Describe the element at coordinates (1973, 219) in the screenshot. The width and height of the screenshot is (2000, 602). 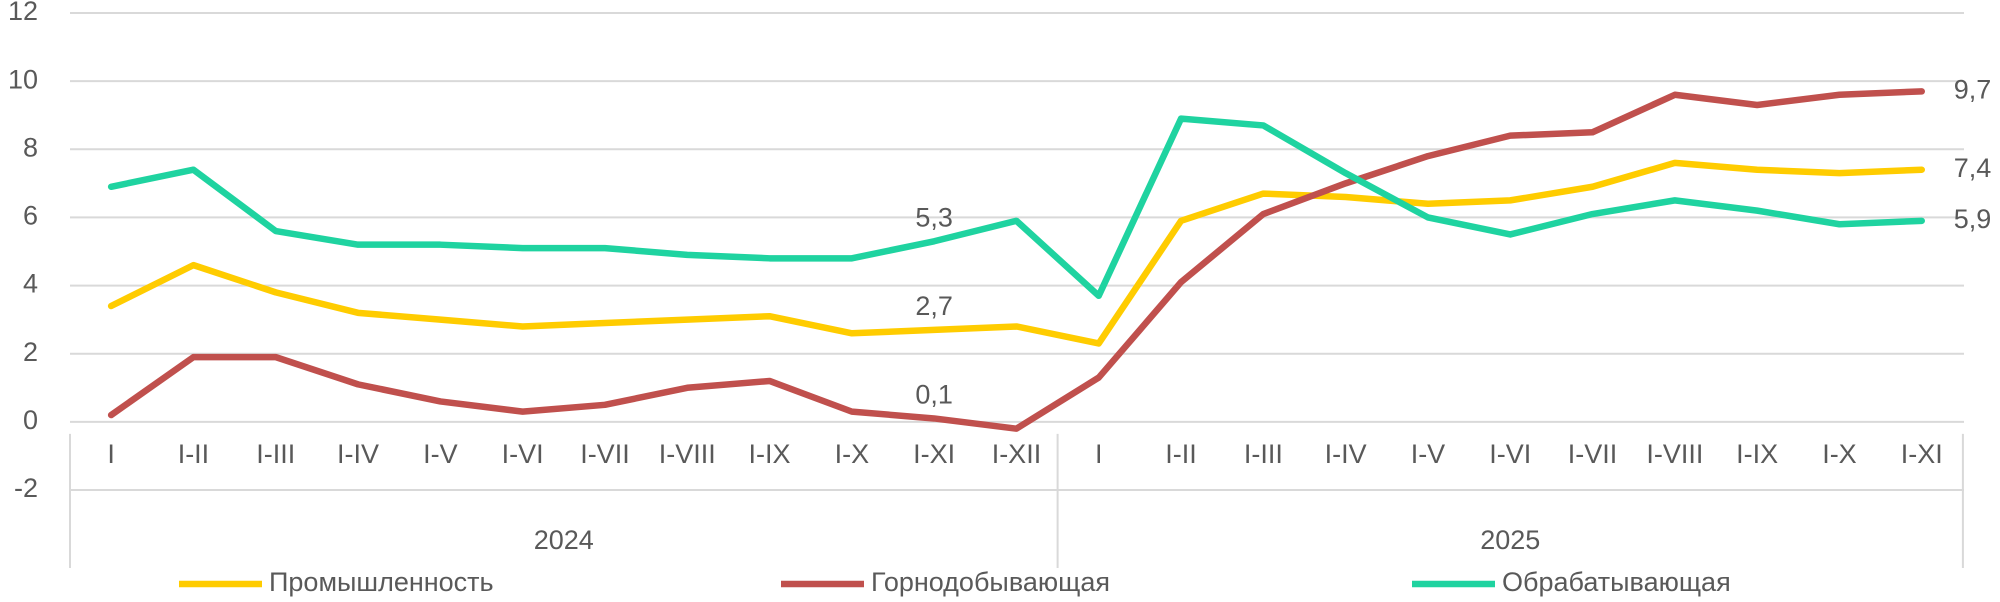
I see `data-label: 5,9` at that location.